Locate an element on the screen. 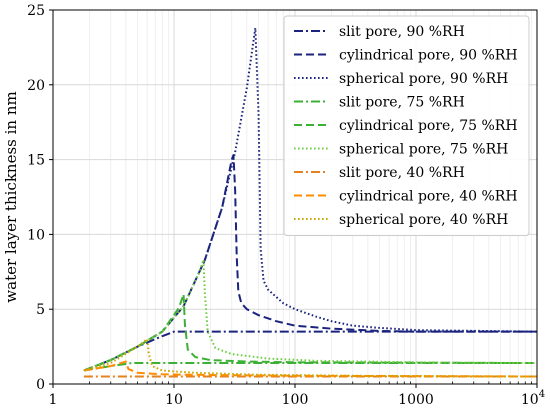 This screenshot has width=550, height=419. y-tick-label: 15 is located at coordinates (36, 161).